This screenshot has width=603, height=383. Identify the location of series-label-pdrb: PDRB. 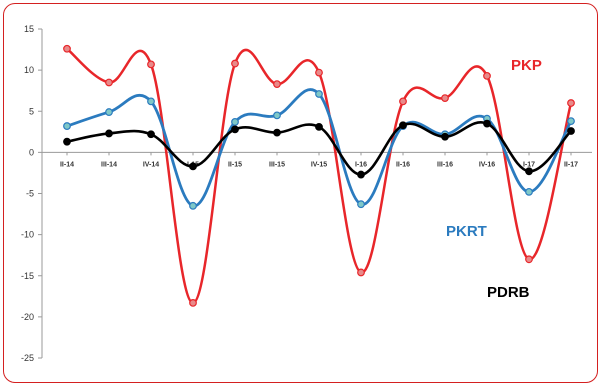
(508, 292).